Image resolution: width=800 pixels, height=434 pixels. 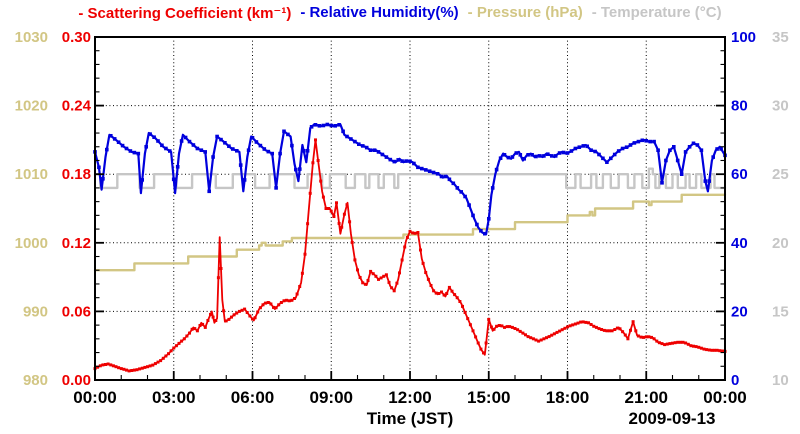 What do you see at coordinates (76, 37) in the screenshot?
I see `svg-text: 0.30` at bounding box center [76, 37].